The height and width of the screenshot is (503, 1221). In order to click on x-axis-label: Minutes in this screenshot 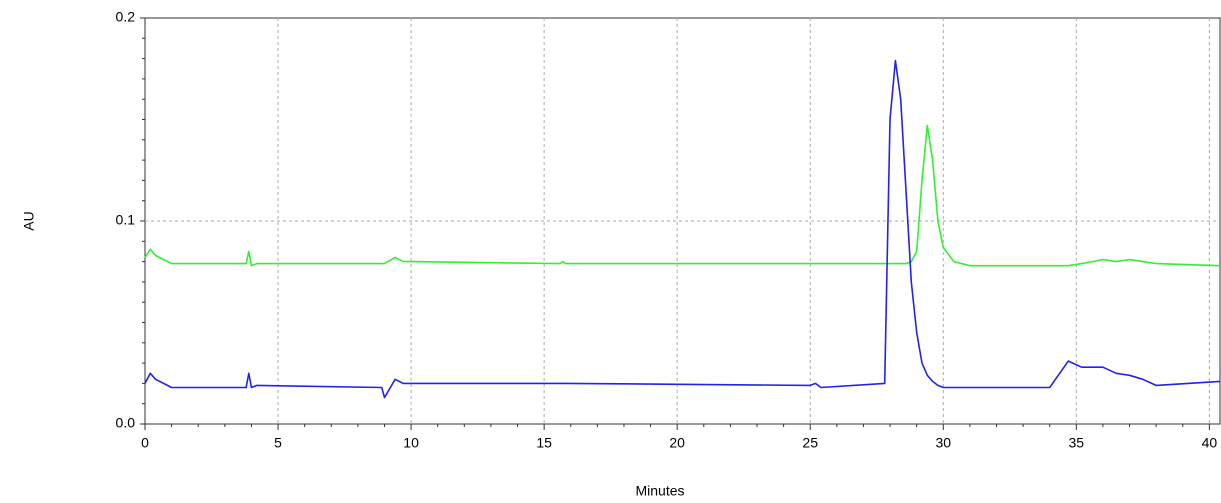, I will do `click(659, 491)`.